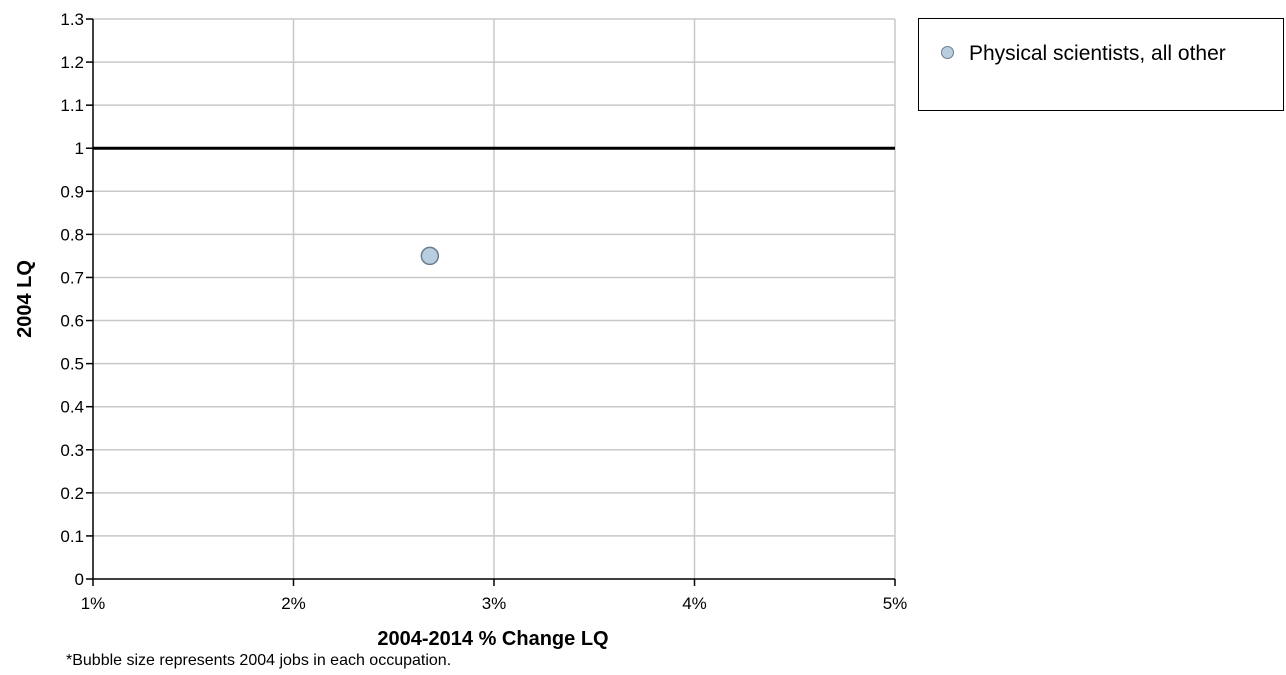 The image size is (1286, 675). What do you see at coordinates (293, 603) in the screenshot?
I see `x-tick-label: 2%` at bounding box center [293, 603].